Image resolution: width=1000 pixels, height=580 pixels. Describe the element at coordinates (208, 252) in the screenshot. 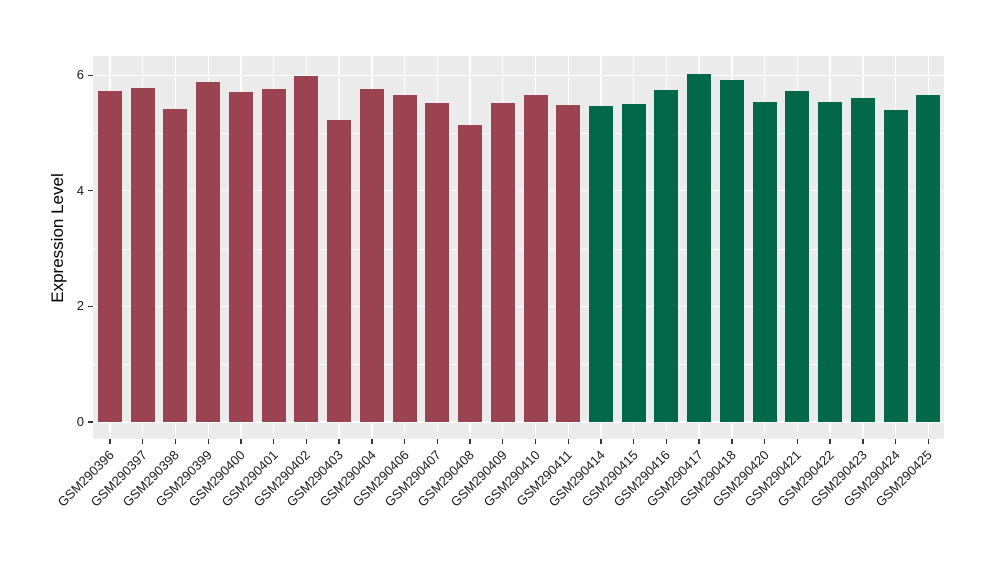

I see `bar-GSM290399` at that location.